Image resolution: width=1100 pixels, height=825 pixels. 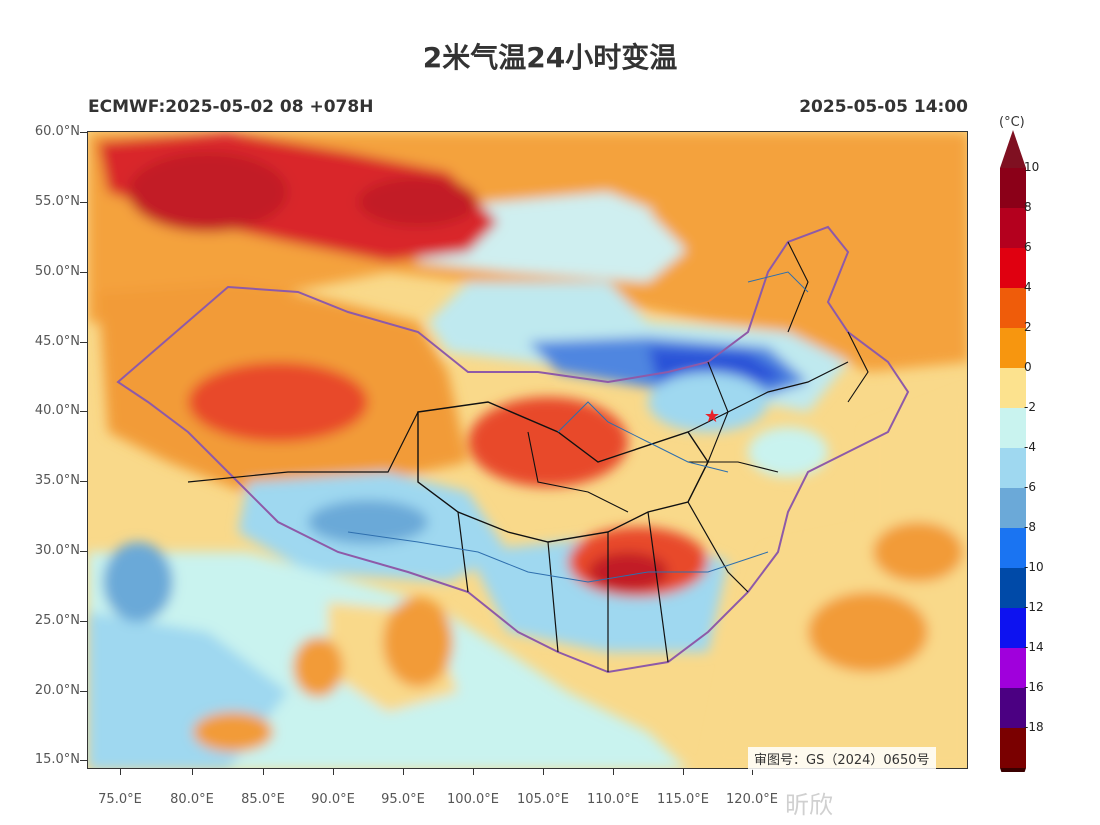 What do you see at coordinates (192, 799) in the screenshot?
I see `lon-label: 80.0°E` at bounding box center [192, 799].